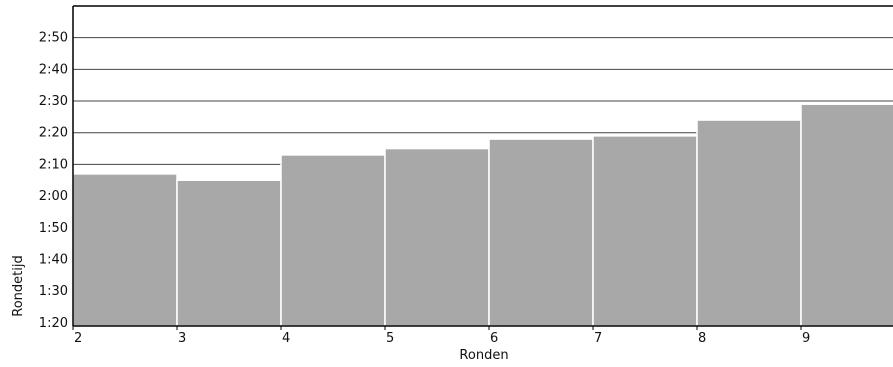 This screenshot has height=367, width=893. I want to click on x-tick-label: 6, so click(494, 338).